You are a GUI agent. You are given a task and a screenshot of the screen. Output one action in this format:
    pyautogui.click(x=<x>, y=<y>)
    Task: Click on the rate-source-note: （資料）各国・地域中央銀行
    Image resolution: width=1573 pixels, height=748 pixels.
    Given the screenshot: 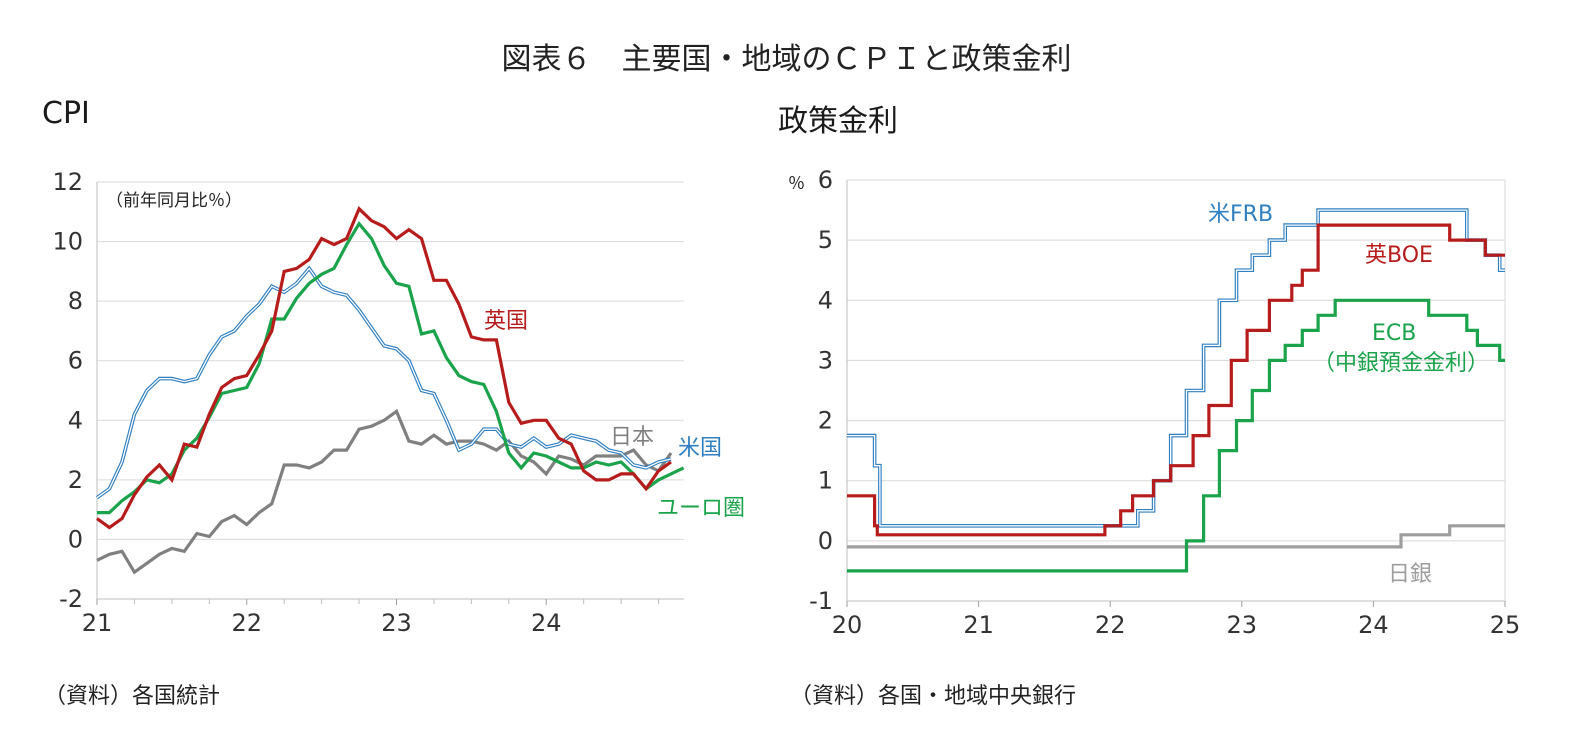 What is the action you would take?
    pyautogui.click(x=933, y=696)
    